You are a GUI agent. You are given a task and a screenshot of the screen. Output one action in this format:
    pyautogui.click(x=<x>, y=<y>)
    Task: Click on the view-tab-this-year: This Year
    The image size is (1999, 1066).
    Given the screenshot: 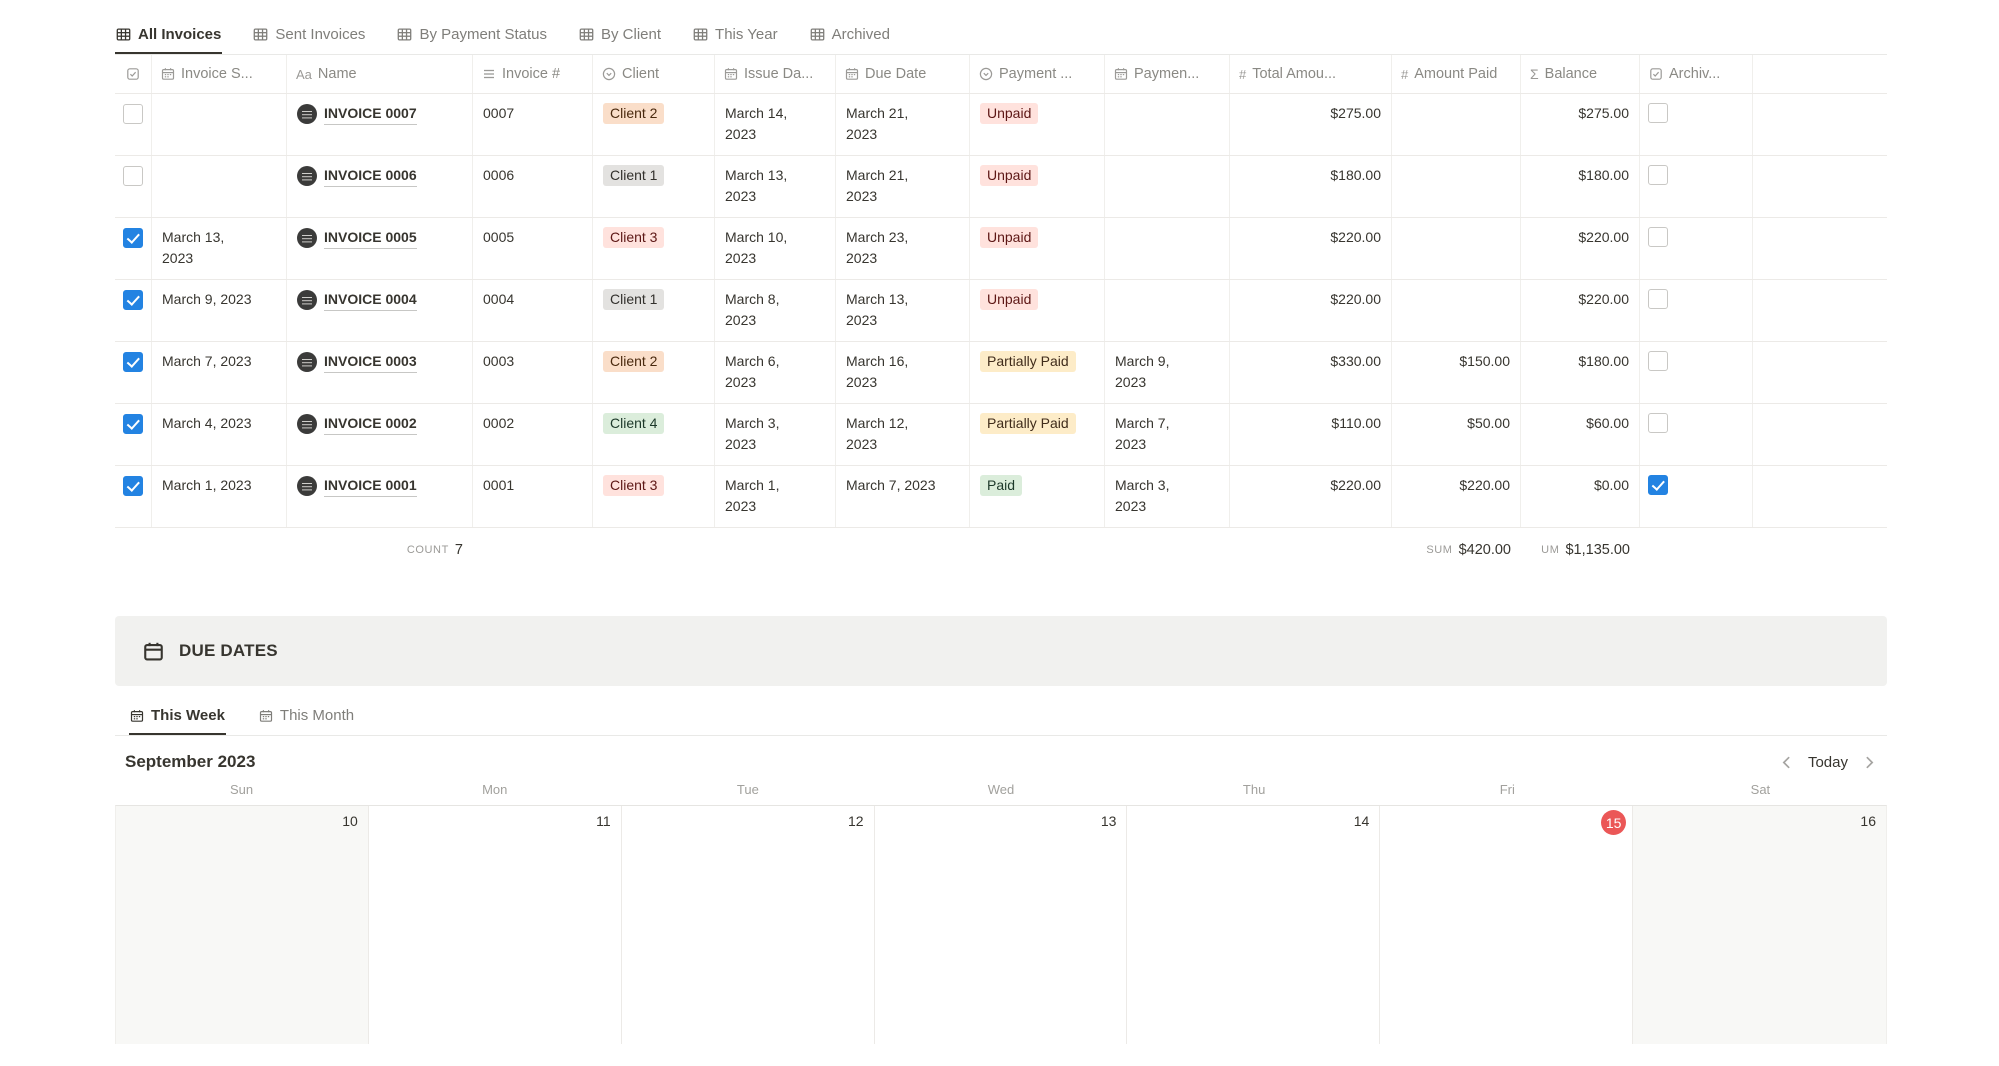 What is the action you would take?
    pyautogui.click(x=735, y=37)
    